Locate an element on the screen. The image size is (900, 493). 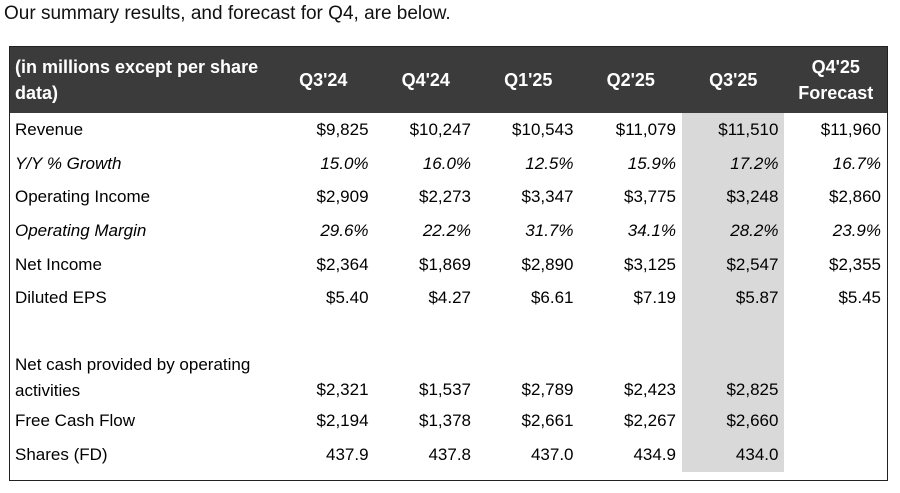
table-cell-highlighted is located at coordinates (733, 328).